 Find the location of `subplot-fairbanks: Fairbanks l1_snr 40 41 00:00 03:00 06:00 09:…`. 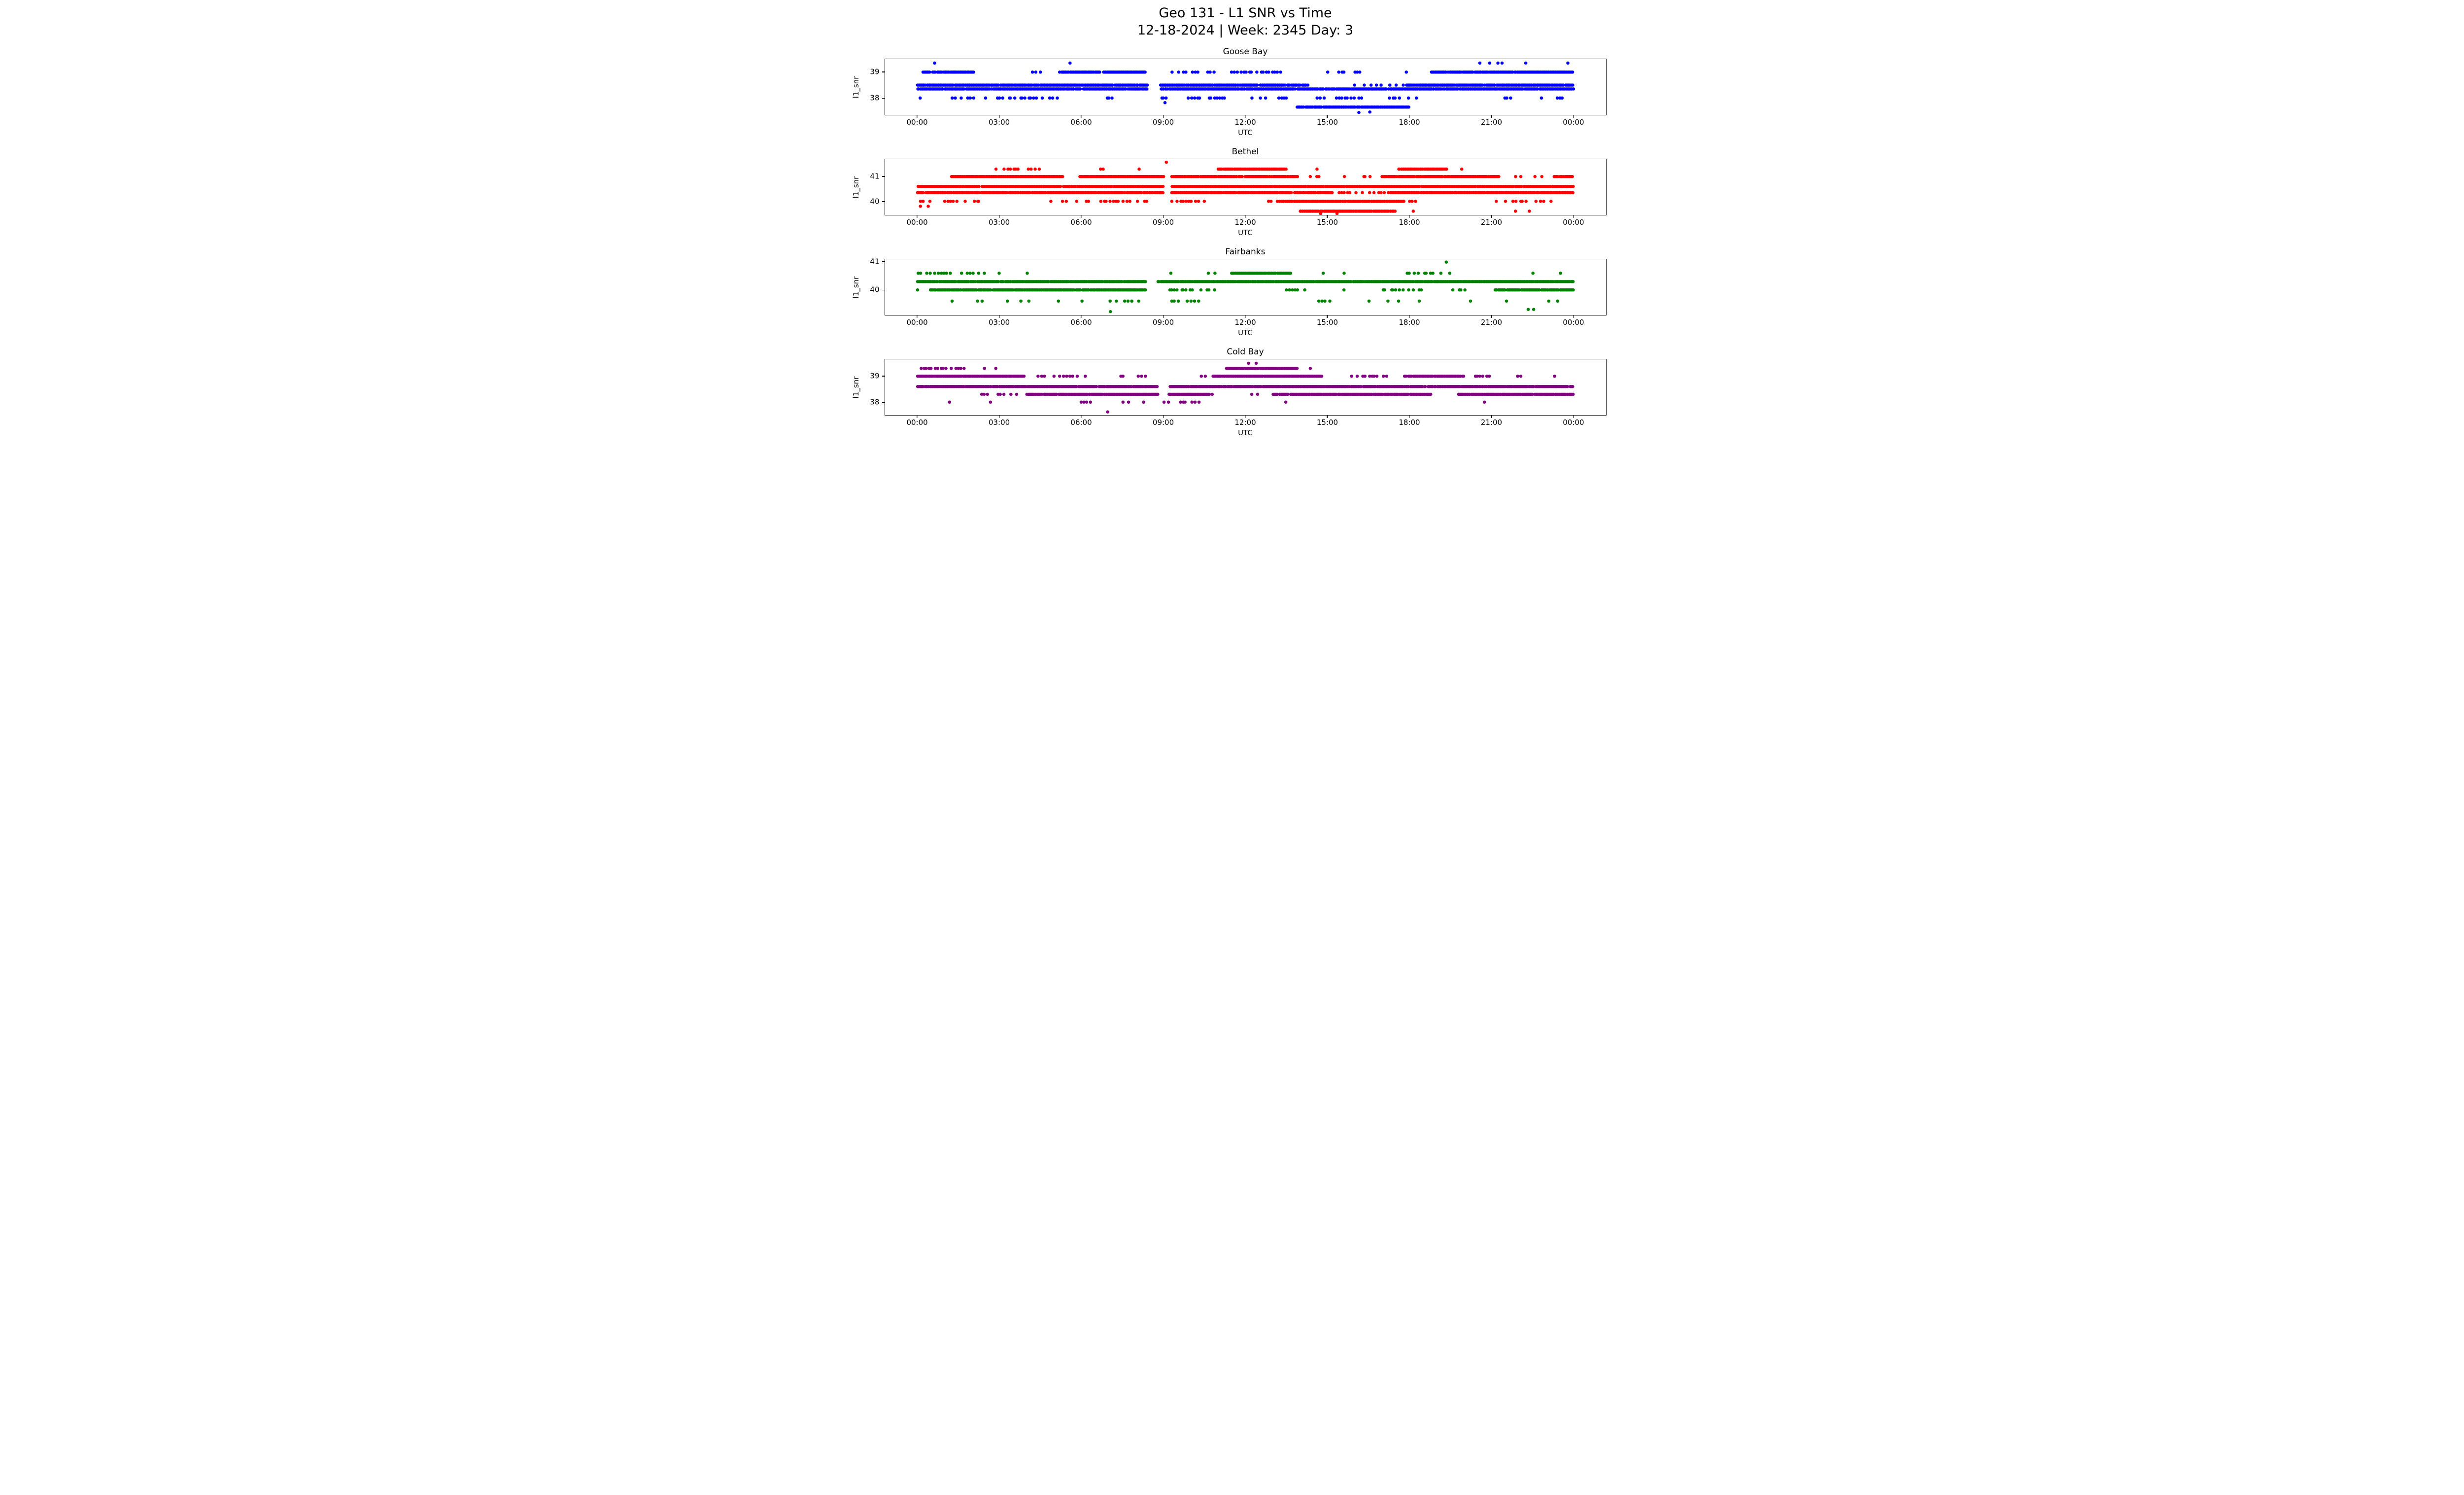

subplot-fairbanks: Fairbanks l1_snr 40 41 00:00 03:00 06:00 09:… is located at coordinates (1229, 292).